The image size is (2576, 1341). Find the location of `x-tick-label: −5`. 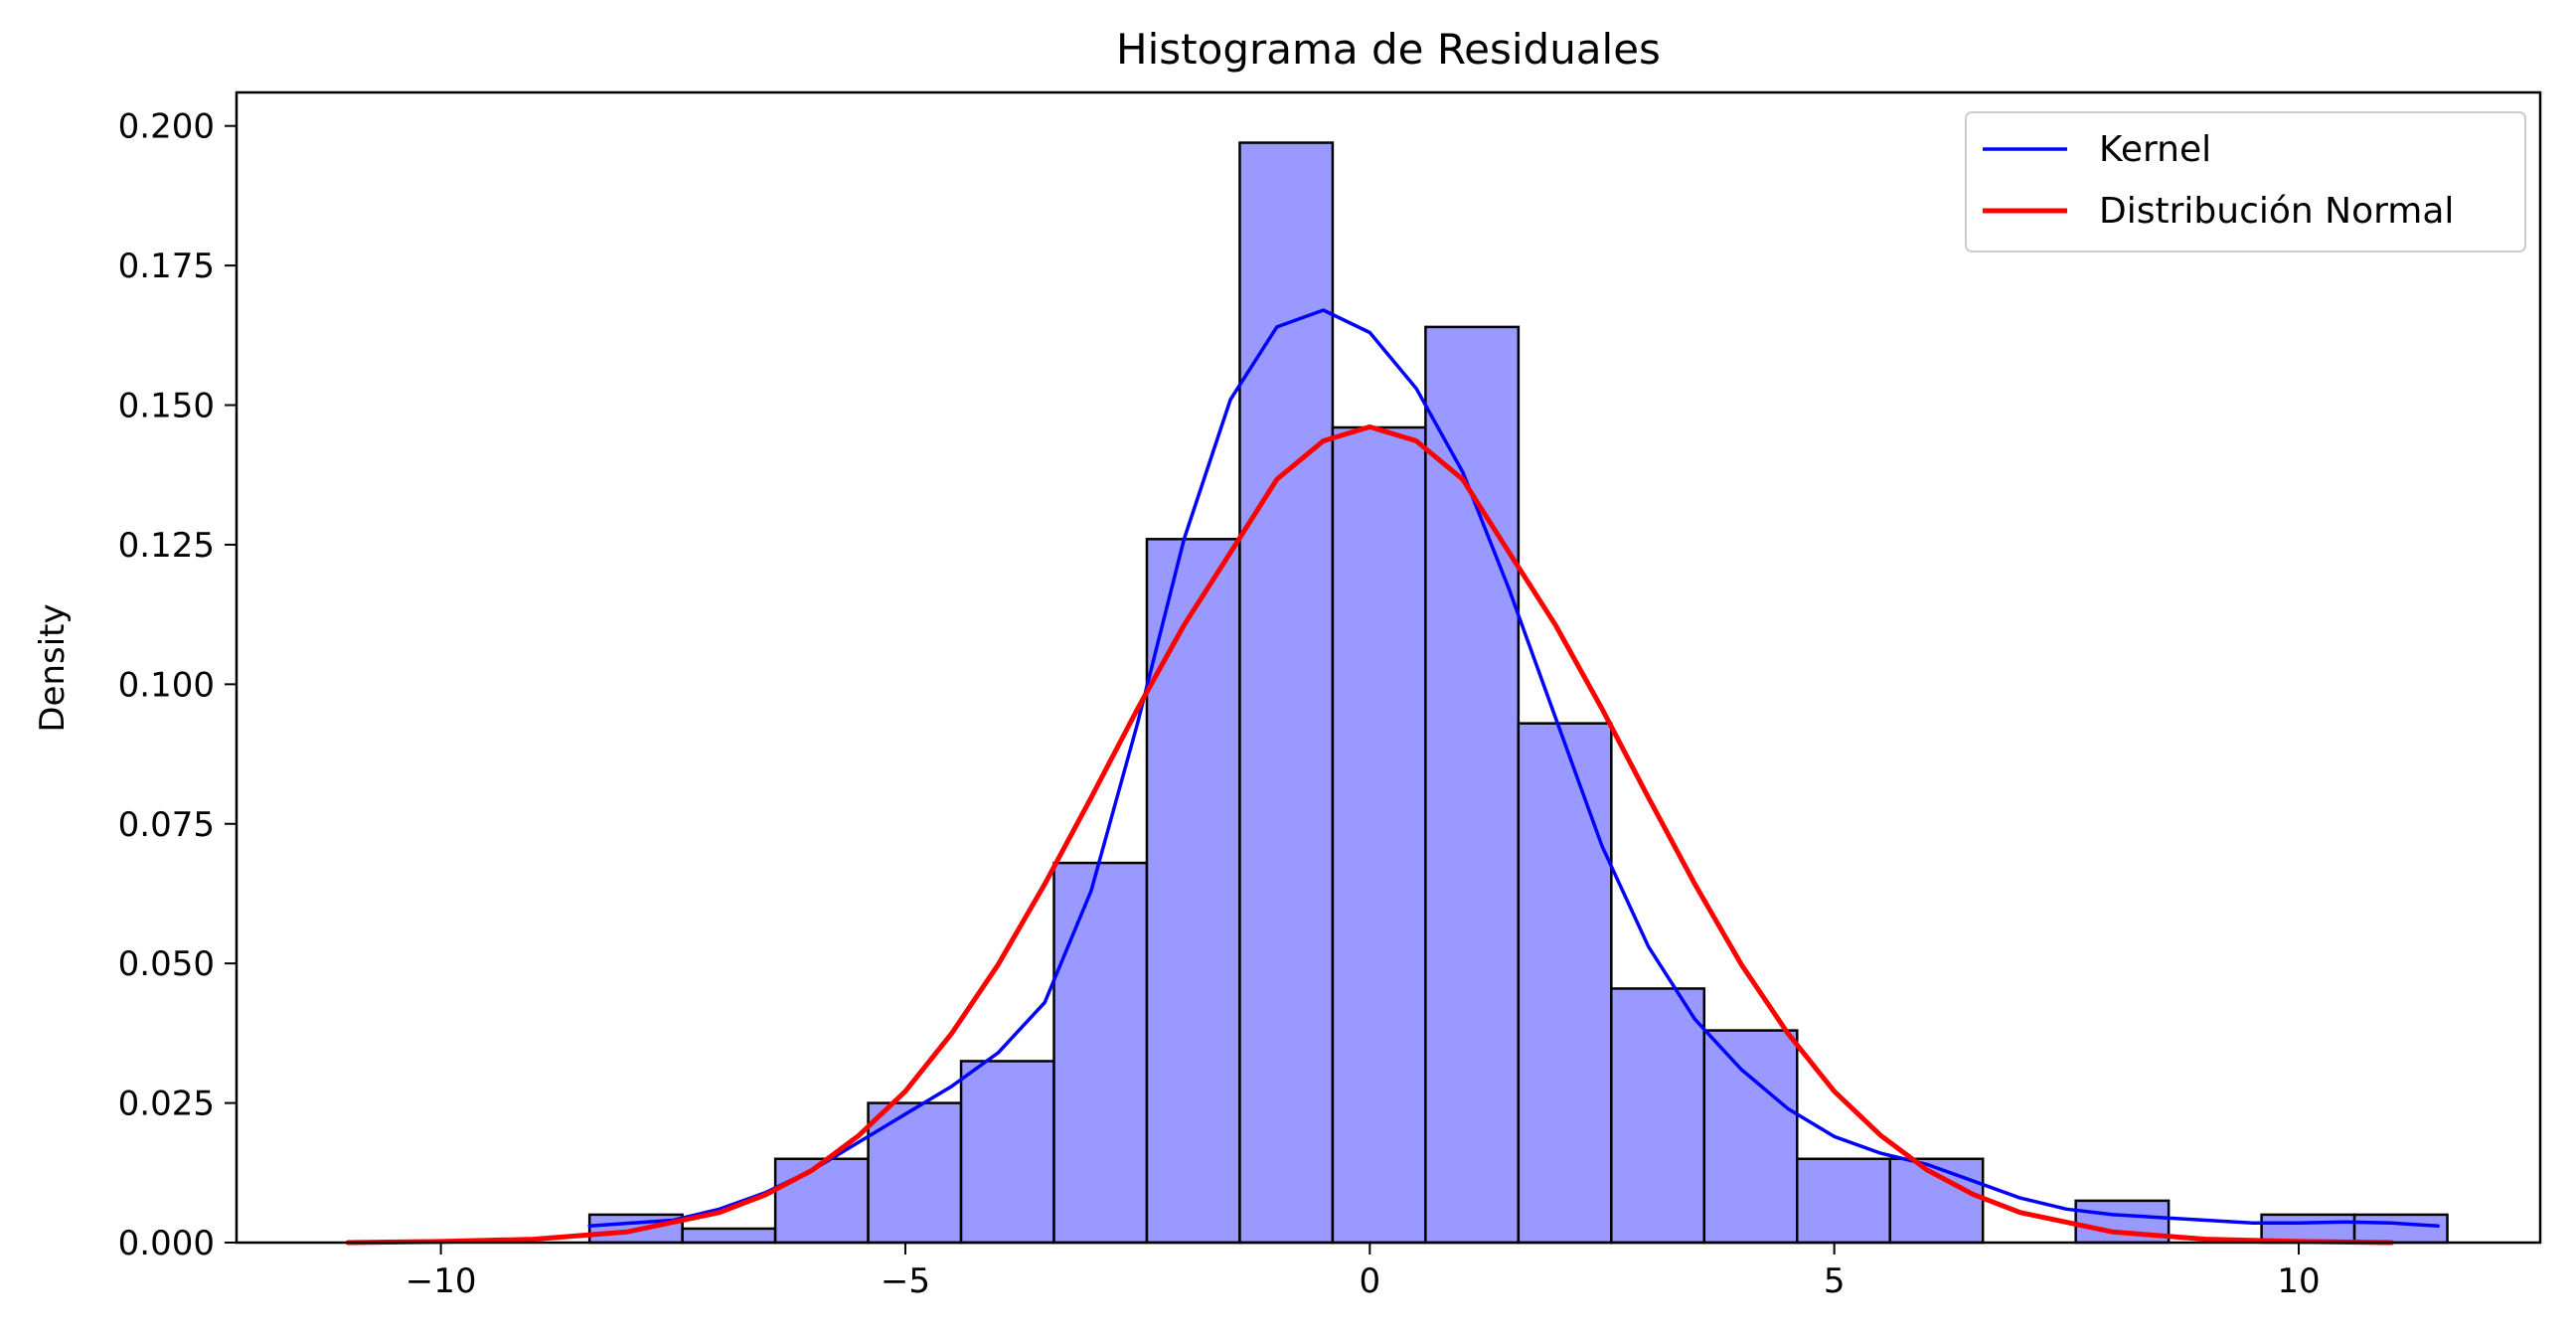

x-tick-label: −5 is located at coordinates (905, 1281).